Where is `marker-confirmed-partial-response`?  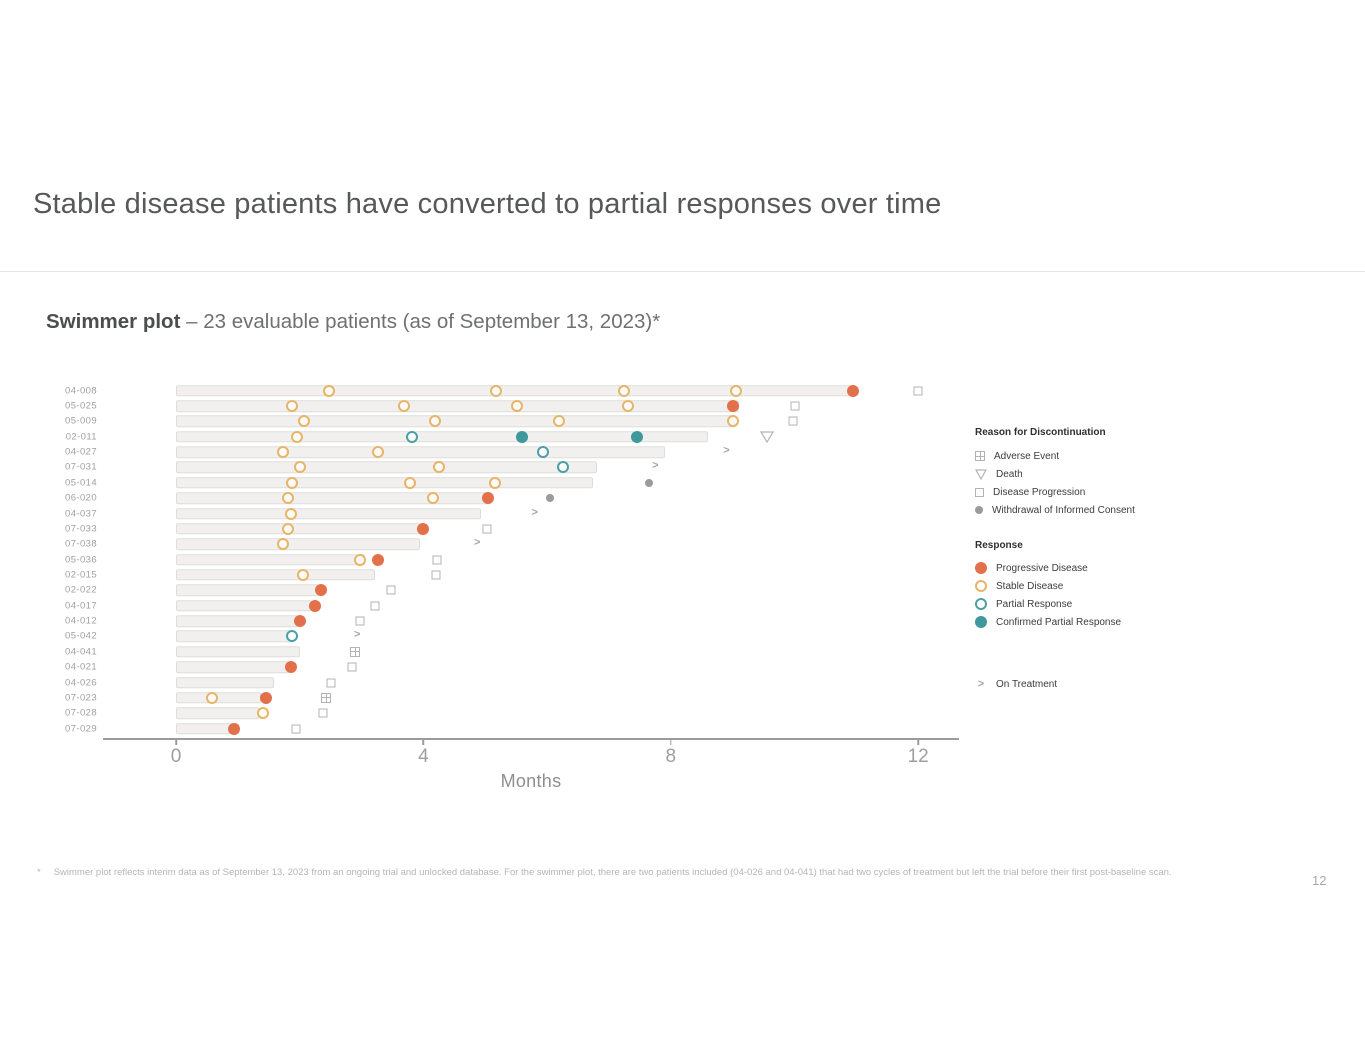 marker-confirmed-partial-response is located at coordinates (636, 436).